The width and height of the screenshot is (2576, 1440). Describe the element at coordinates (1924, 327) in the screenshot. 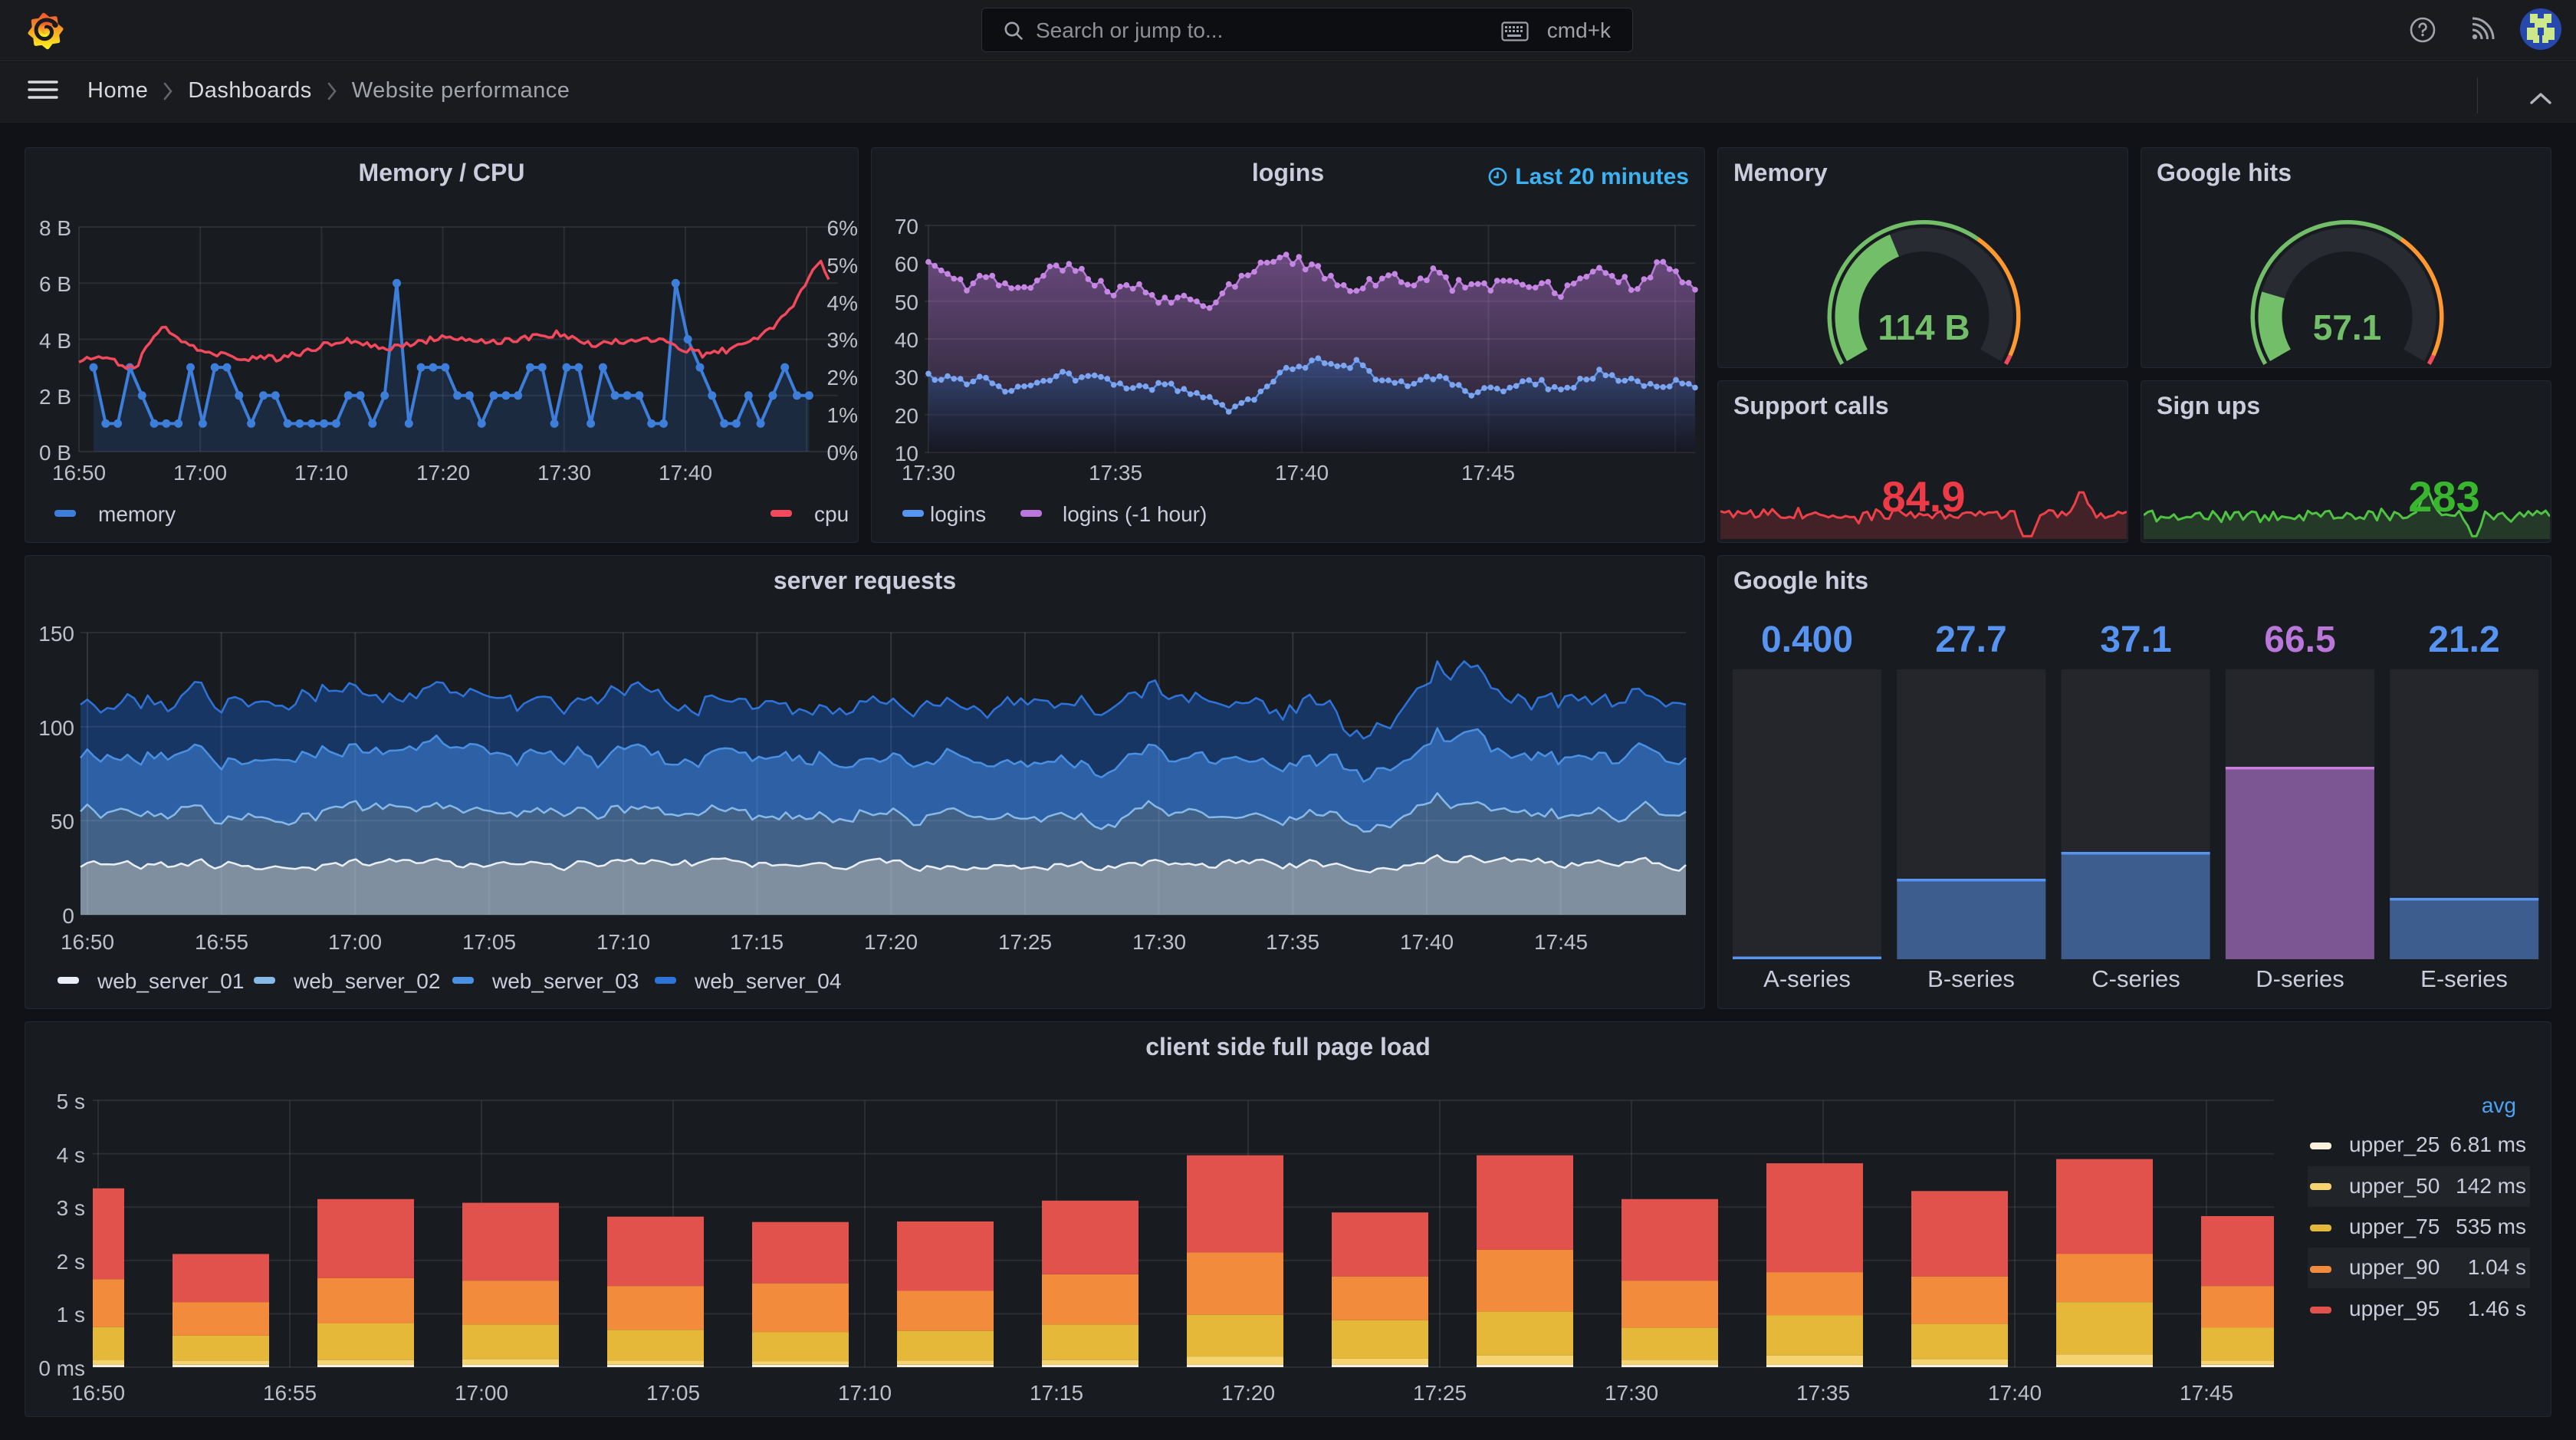

I see `svg-text: 114 B` at that location.